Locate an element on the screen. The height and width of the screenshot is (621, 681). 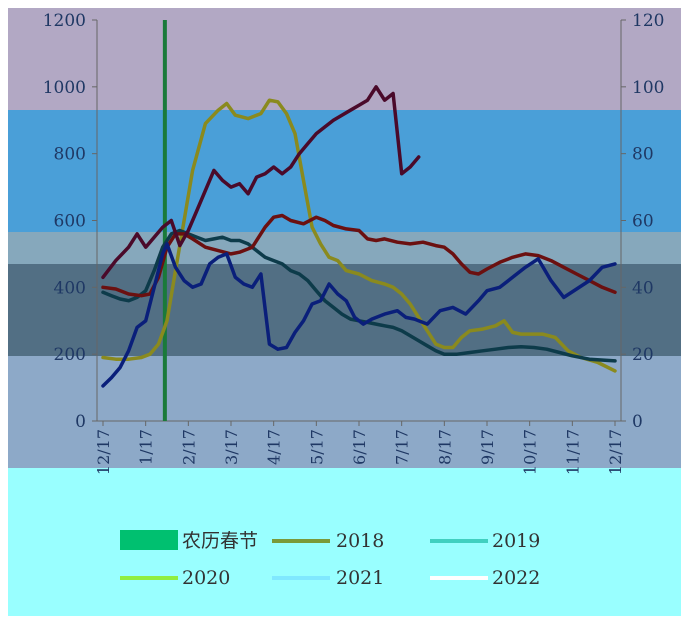
y-left-tick-label: 1200 is located at coordinates (64, 21).